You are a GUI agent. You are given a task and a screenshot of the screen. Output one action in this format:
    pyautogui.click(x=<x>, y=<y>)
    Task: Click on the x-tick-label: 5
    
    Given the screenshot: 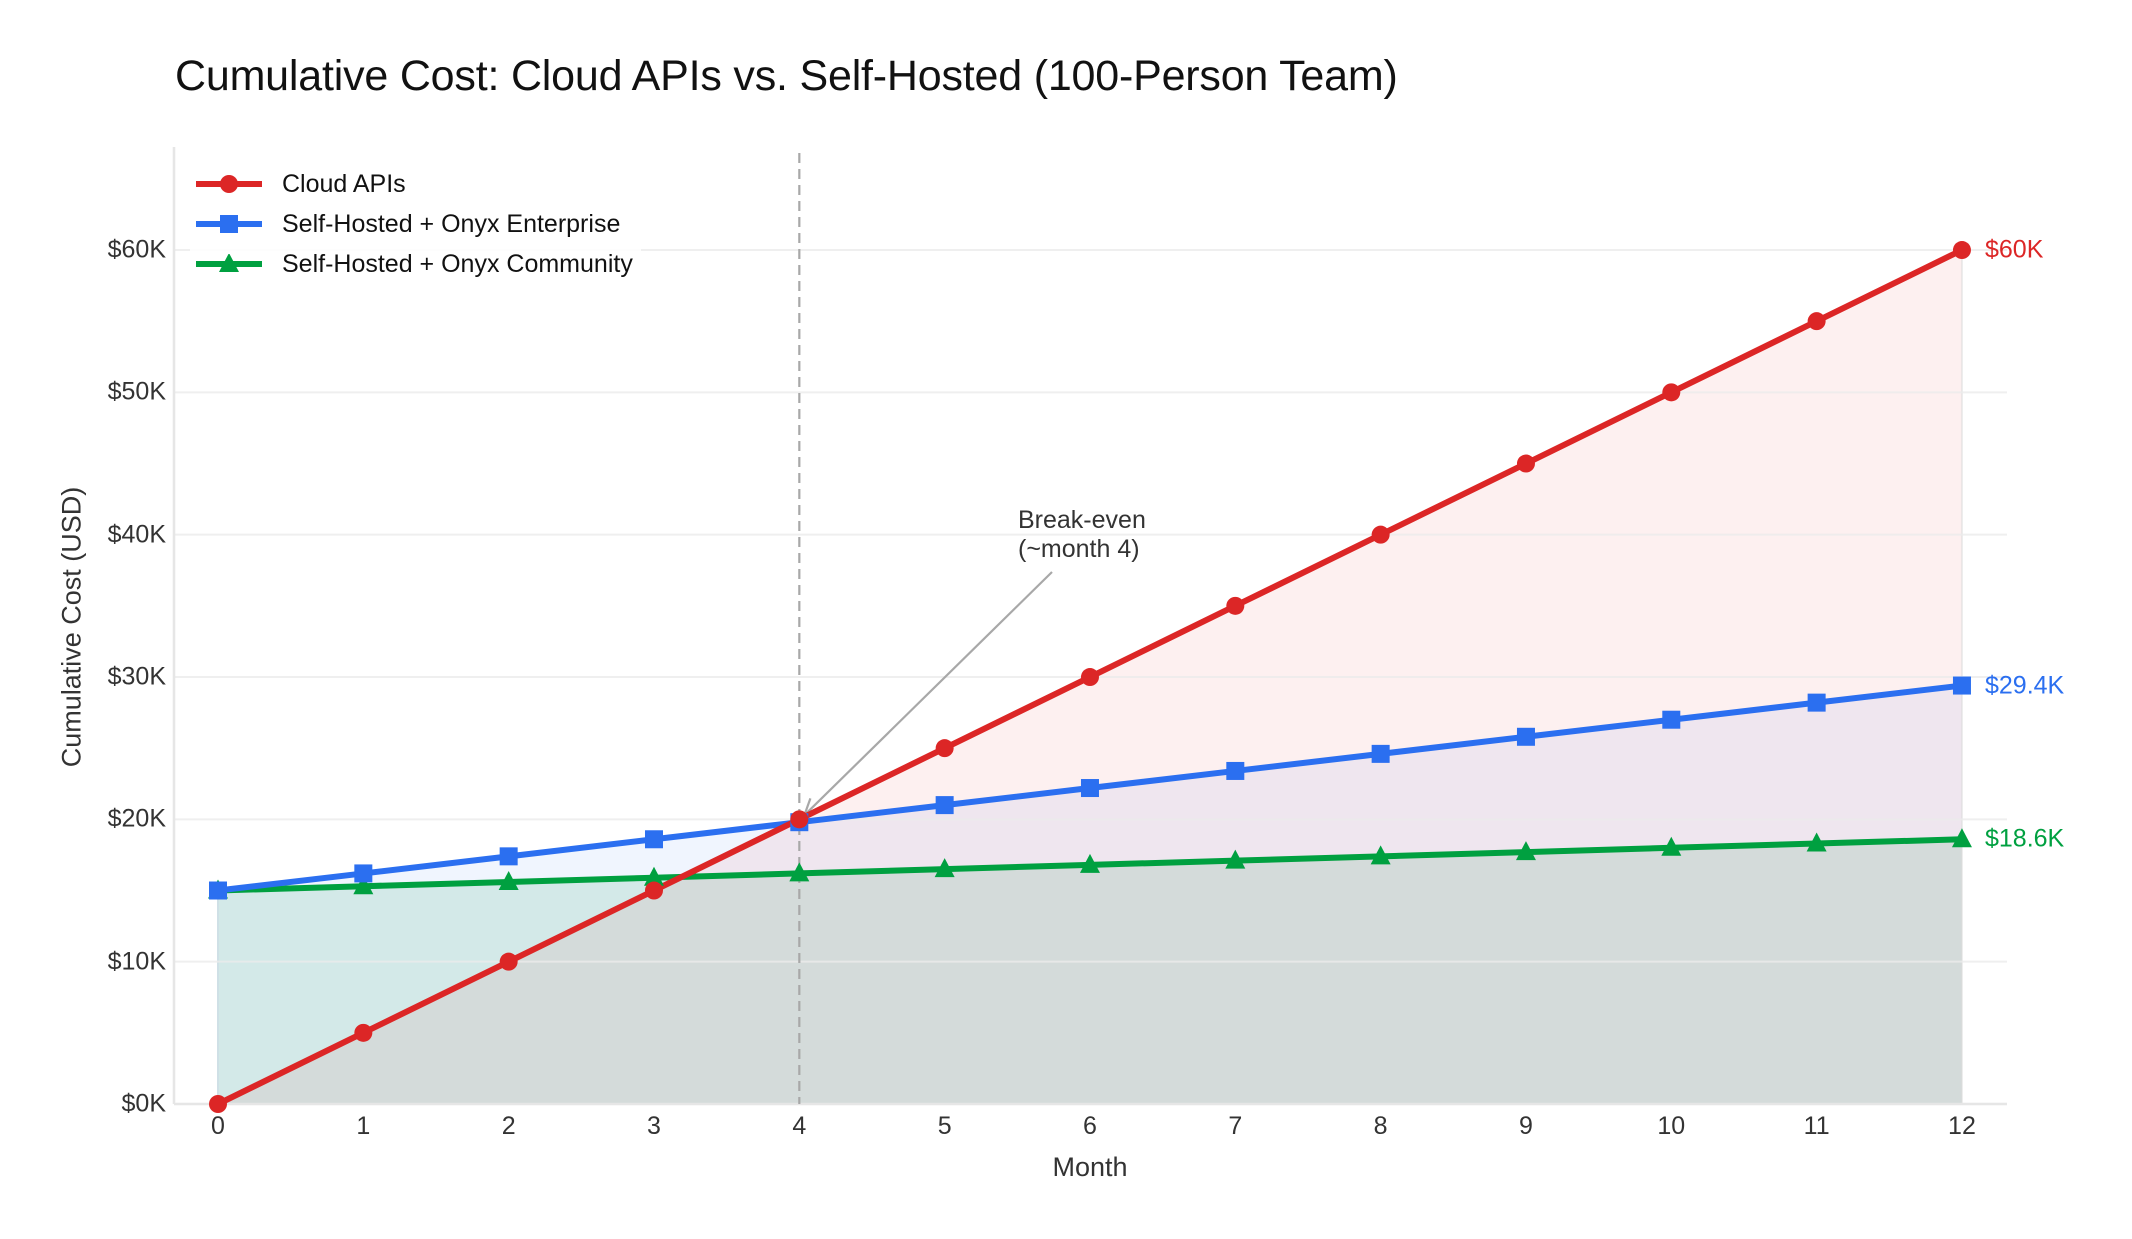 What is the action you would take?
    pyautogui.click(x=944, y=1126)
    